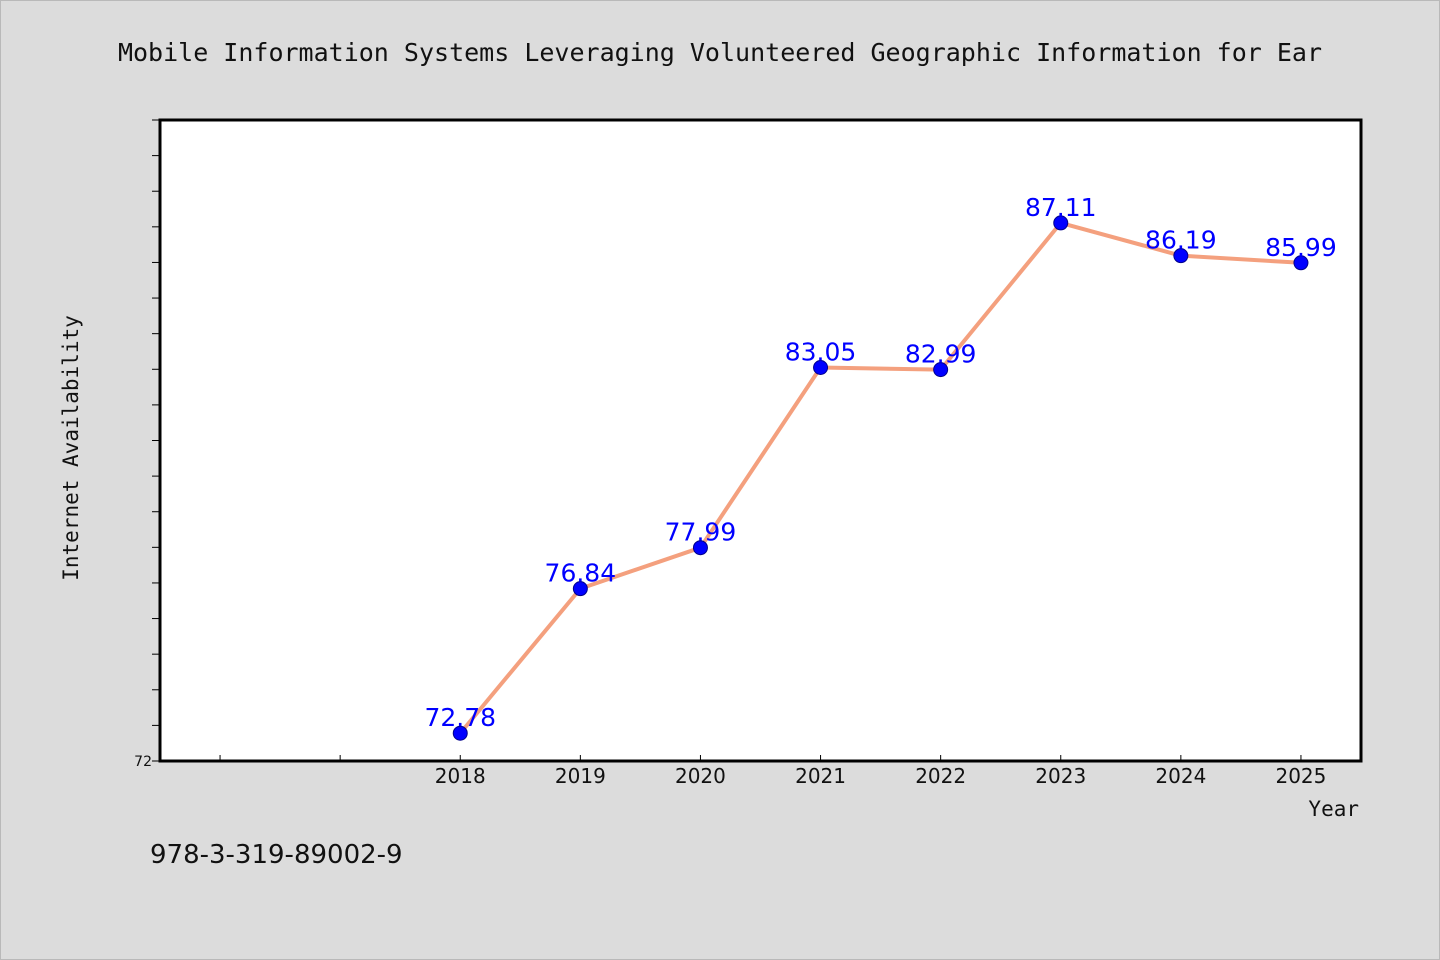 This screenshot has width=1440, height=960. What do you see at coordinates (1181, 240) in the screenshot?
I see `data-label: 86.19` at bounding box center [1181, 240].